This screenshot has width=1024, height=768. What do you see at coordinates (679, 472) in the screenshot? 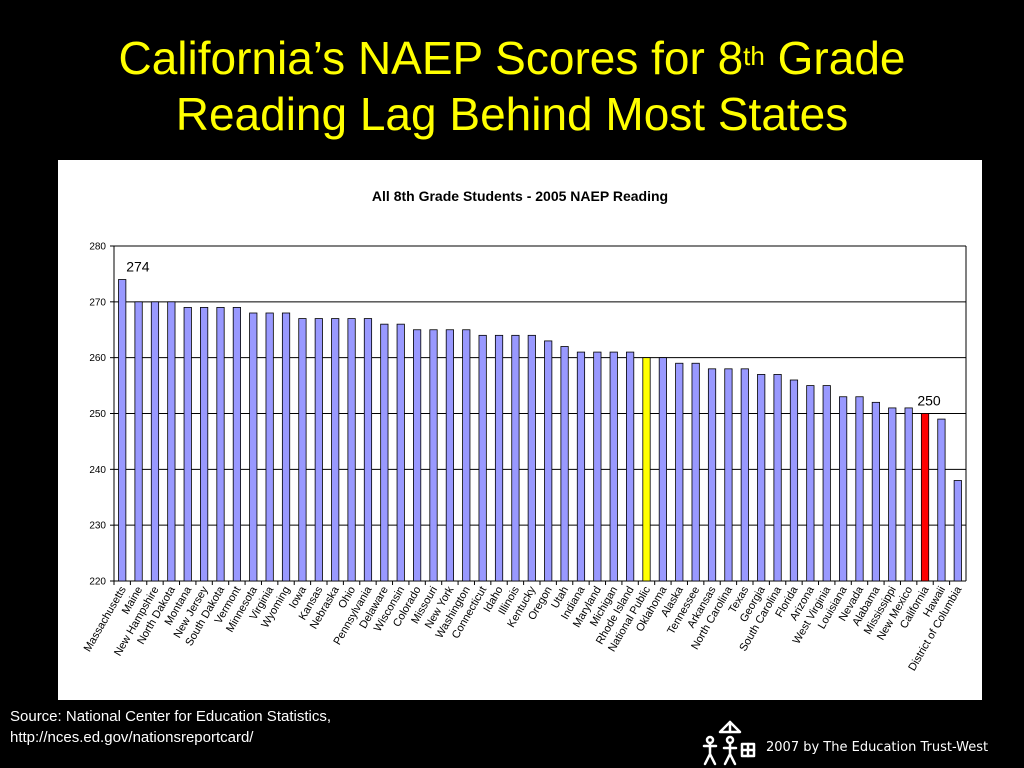
I see `bar-alaska` at bounding box center [679, 472].